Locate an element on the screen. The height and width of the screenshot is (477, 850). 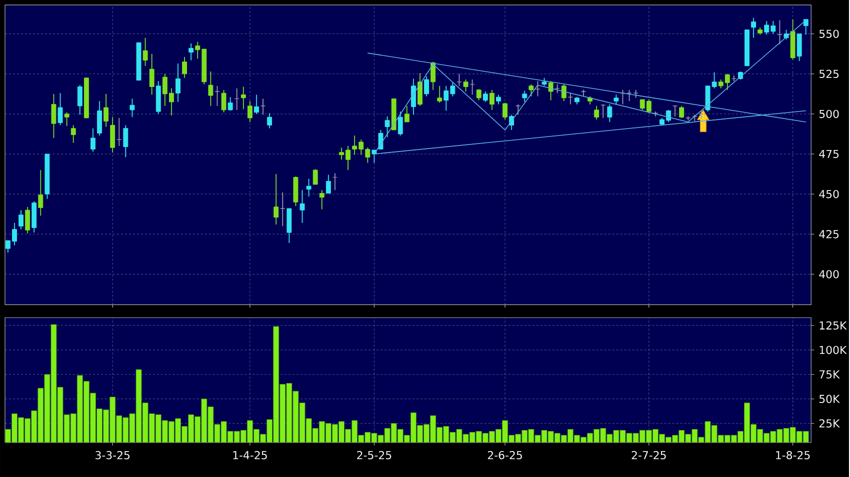
x-tick-label: 1-8-25 is located at coordinates (793, 455).